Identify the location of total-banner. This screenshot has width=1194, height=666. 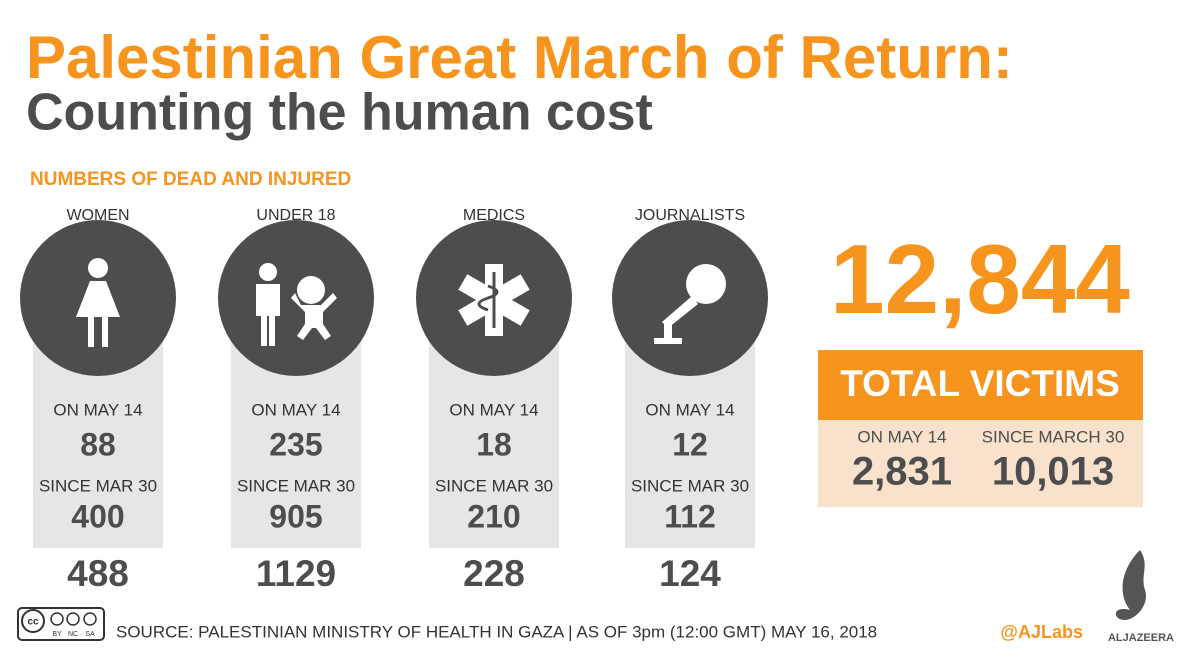
(980, 385).